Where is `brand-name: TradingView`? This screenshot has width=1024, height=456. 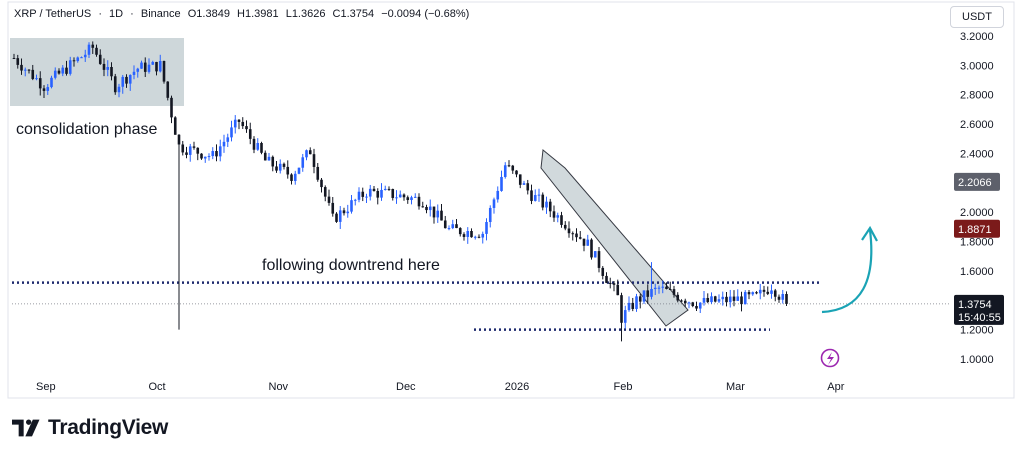
brand-name: TradingView is located at coordinates (108, 427).